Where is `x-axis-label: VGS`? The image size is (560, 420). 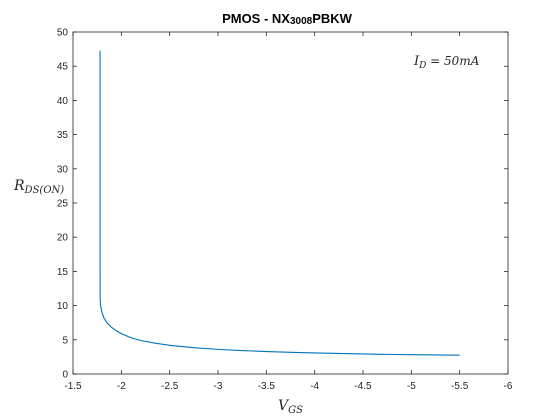 x-axis-label: VGS is located at coordinates (290, 407).